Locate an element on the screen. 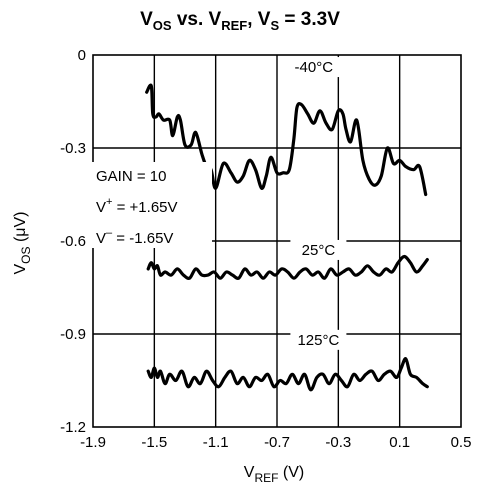 Image resolution: width=477 pixels, height=494 pixels. x-tick-label: -0.7 is located at coordinates (277, 442).